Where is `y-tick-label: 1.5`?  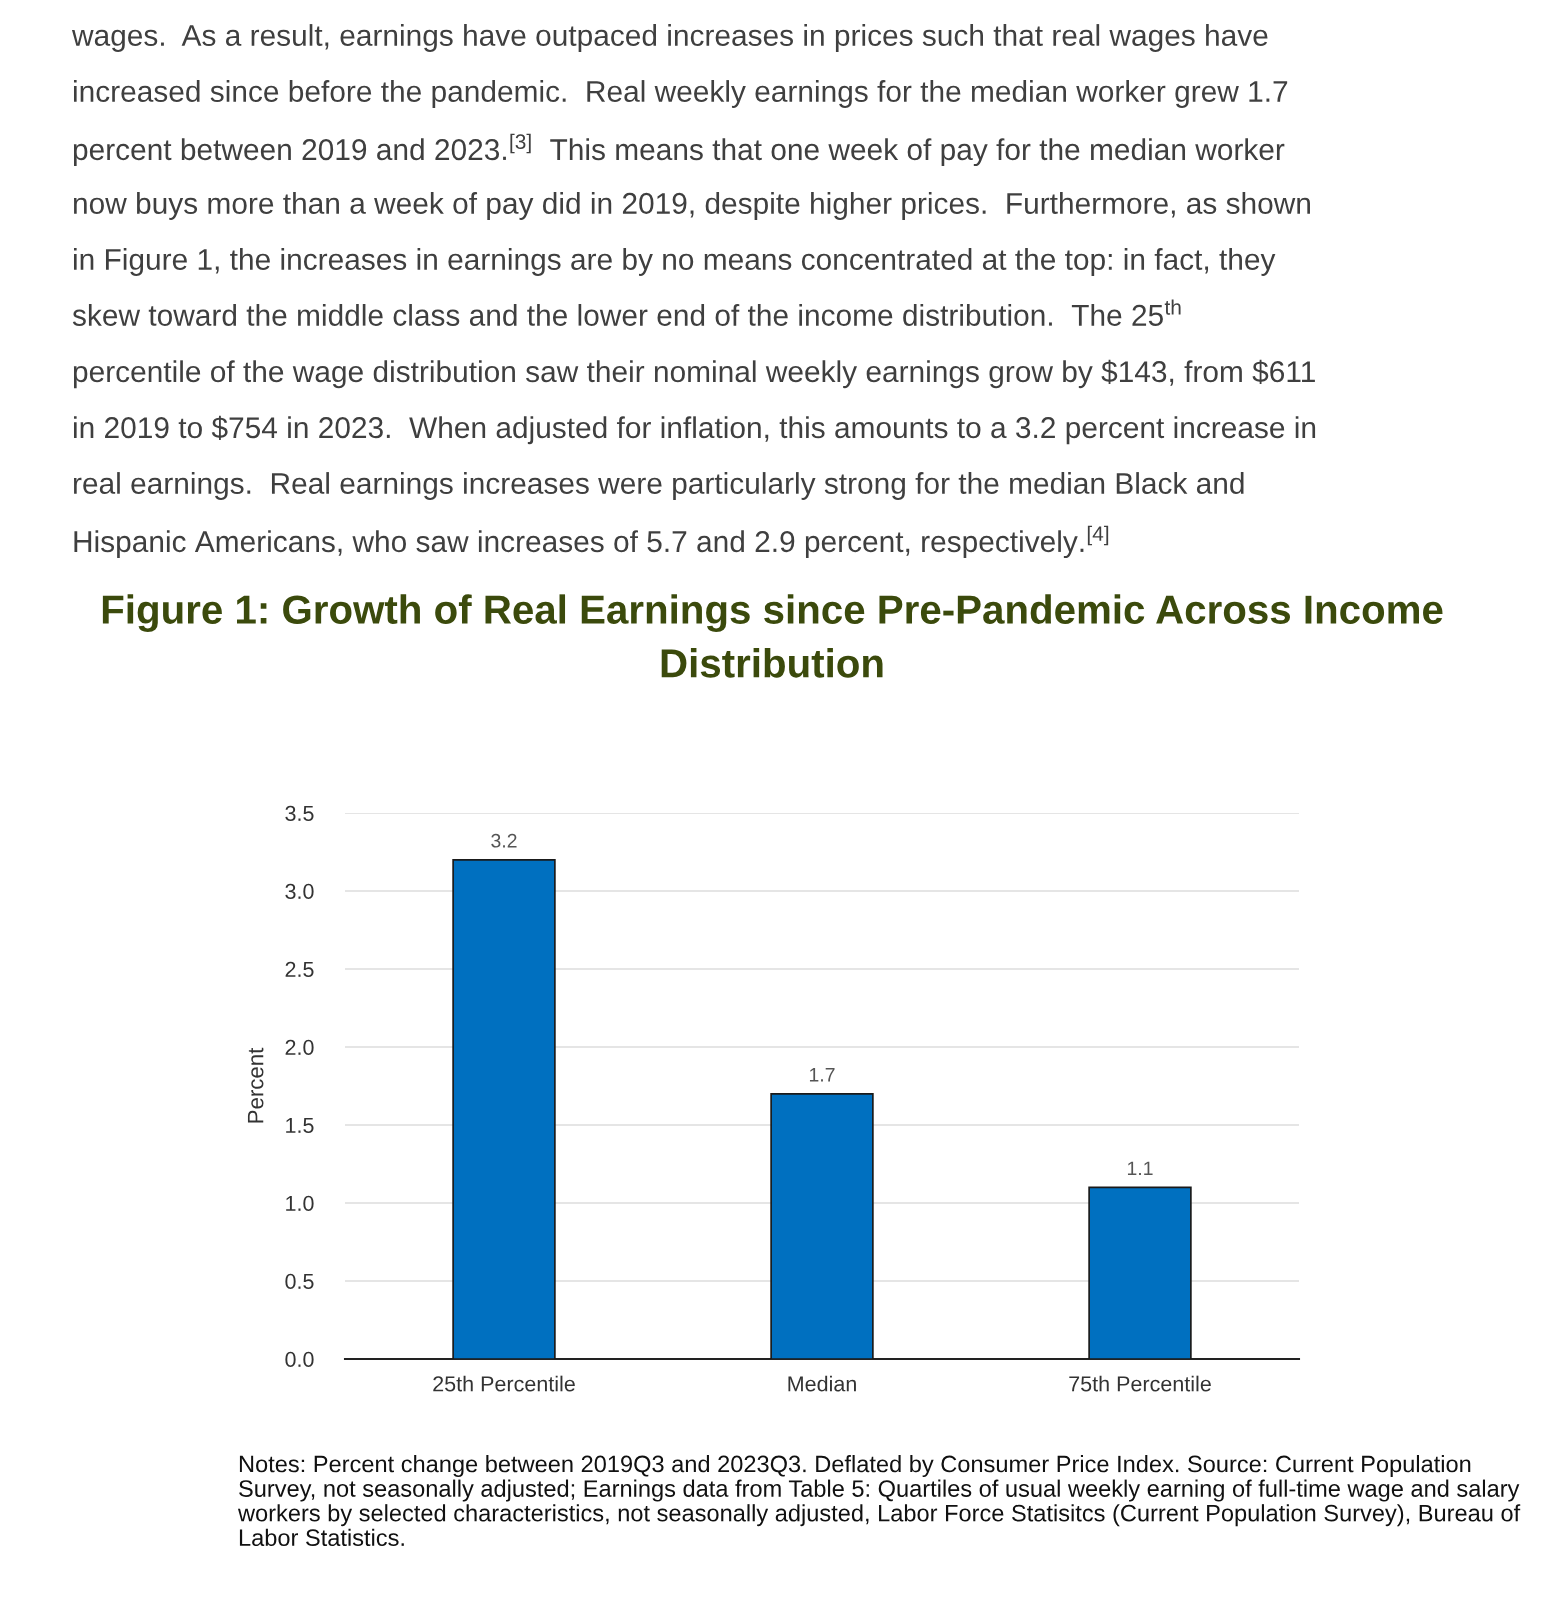 y-tick-label: 1.5 is located at coordinates (300, 1125).